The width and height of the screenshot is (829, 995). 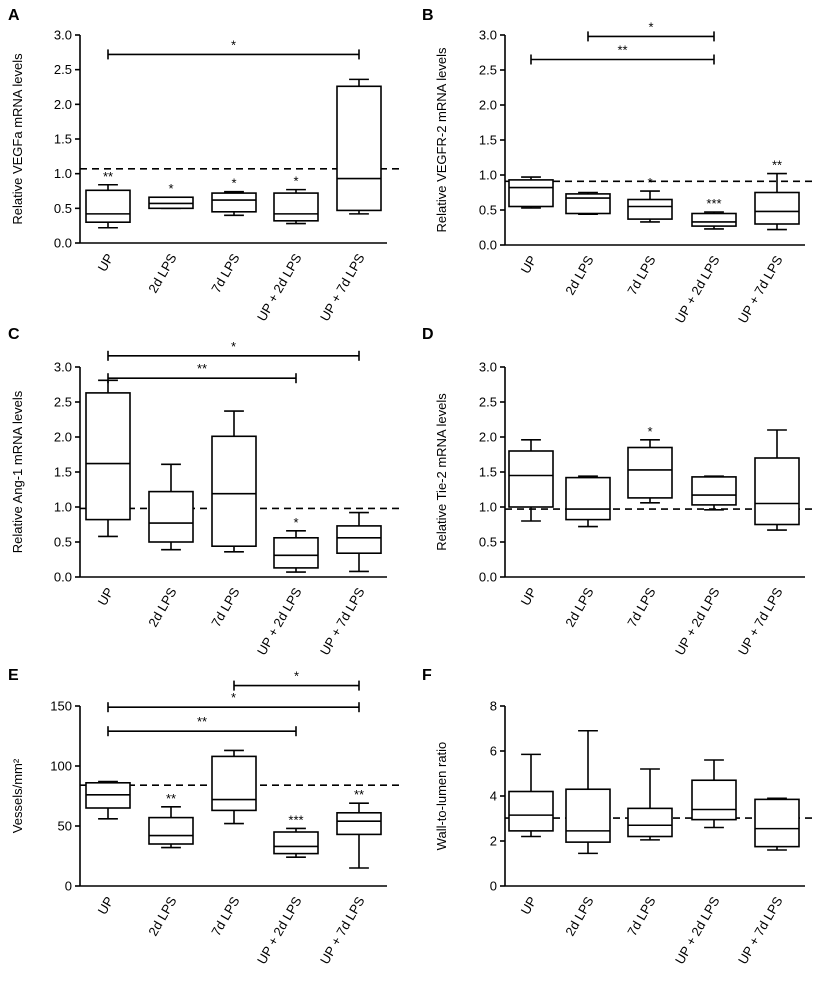 I want to click on panel-label: C, so click(x=14, y=334).